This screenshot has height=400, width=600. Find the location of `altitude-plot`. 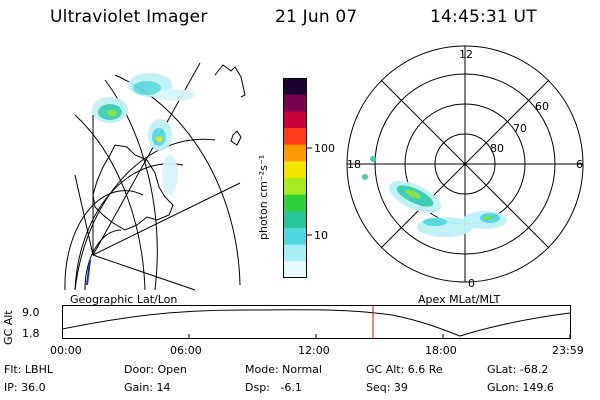

altitude-plot is located at coordinates (316, 322).